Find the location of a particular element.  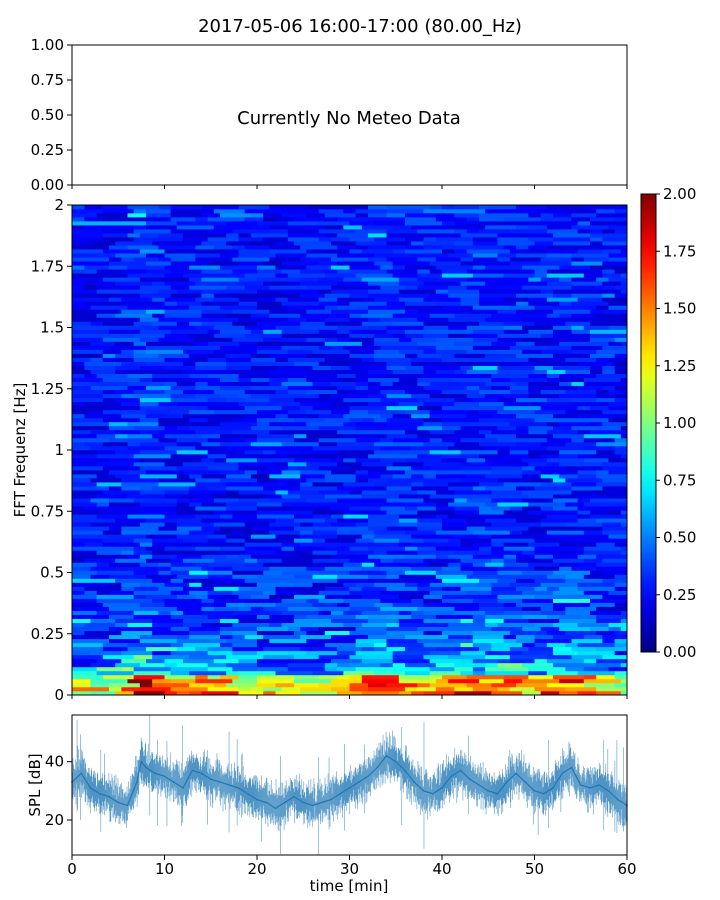

colorbar-tick-label: 1.00 is located at coordinates (679, 423).